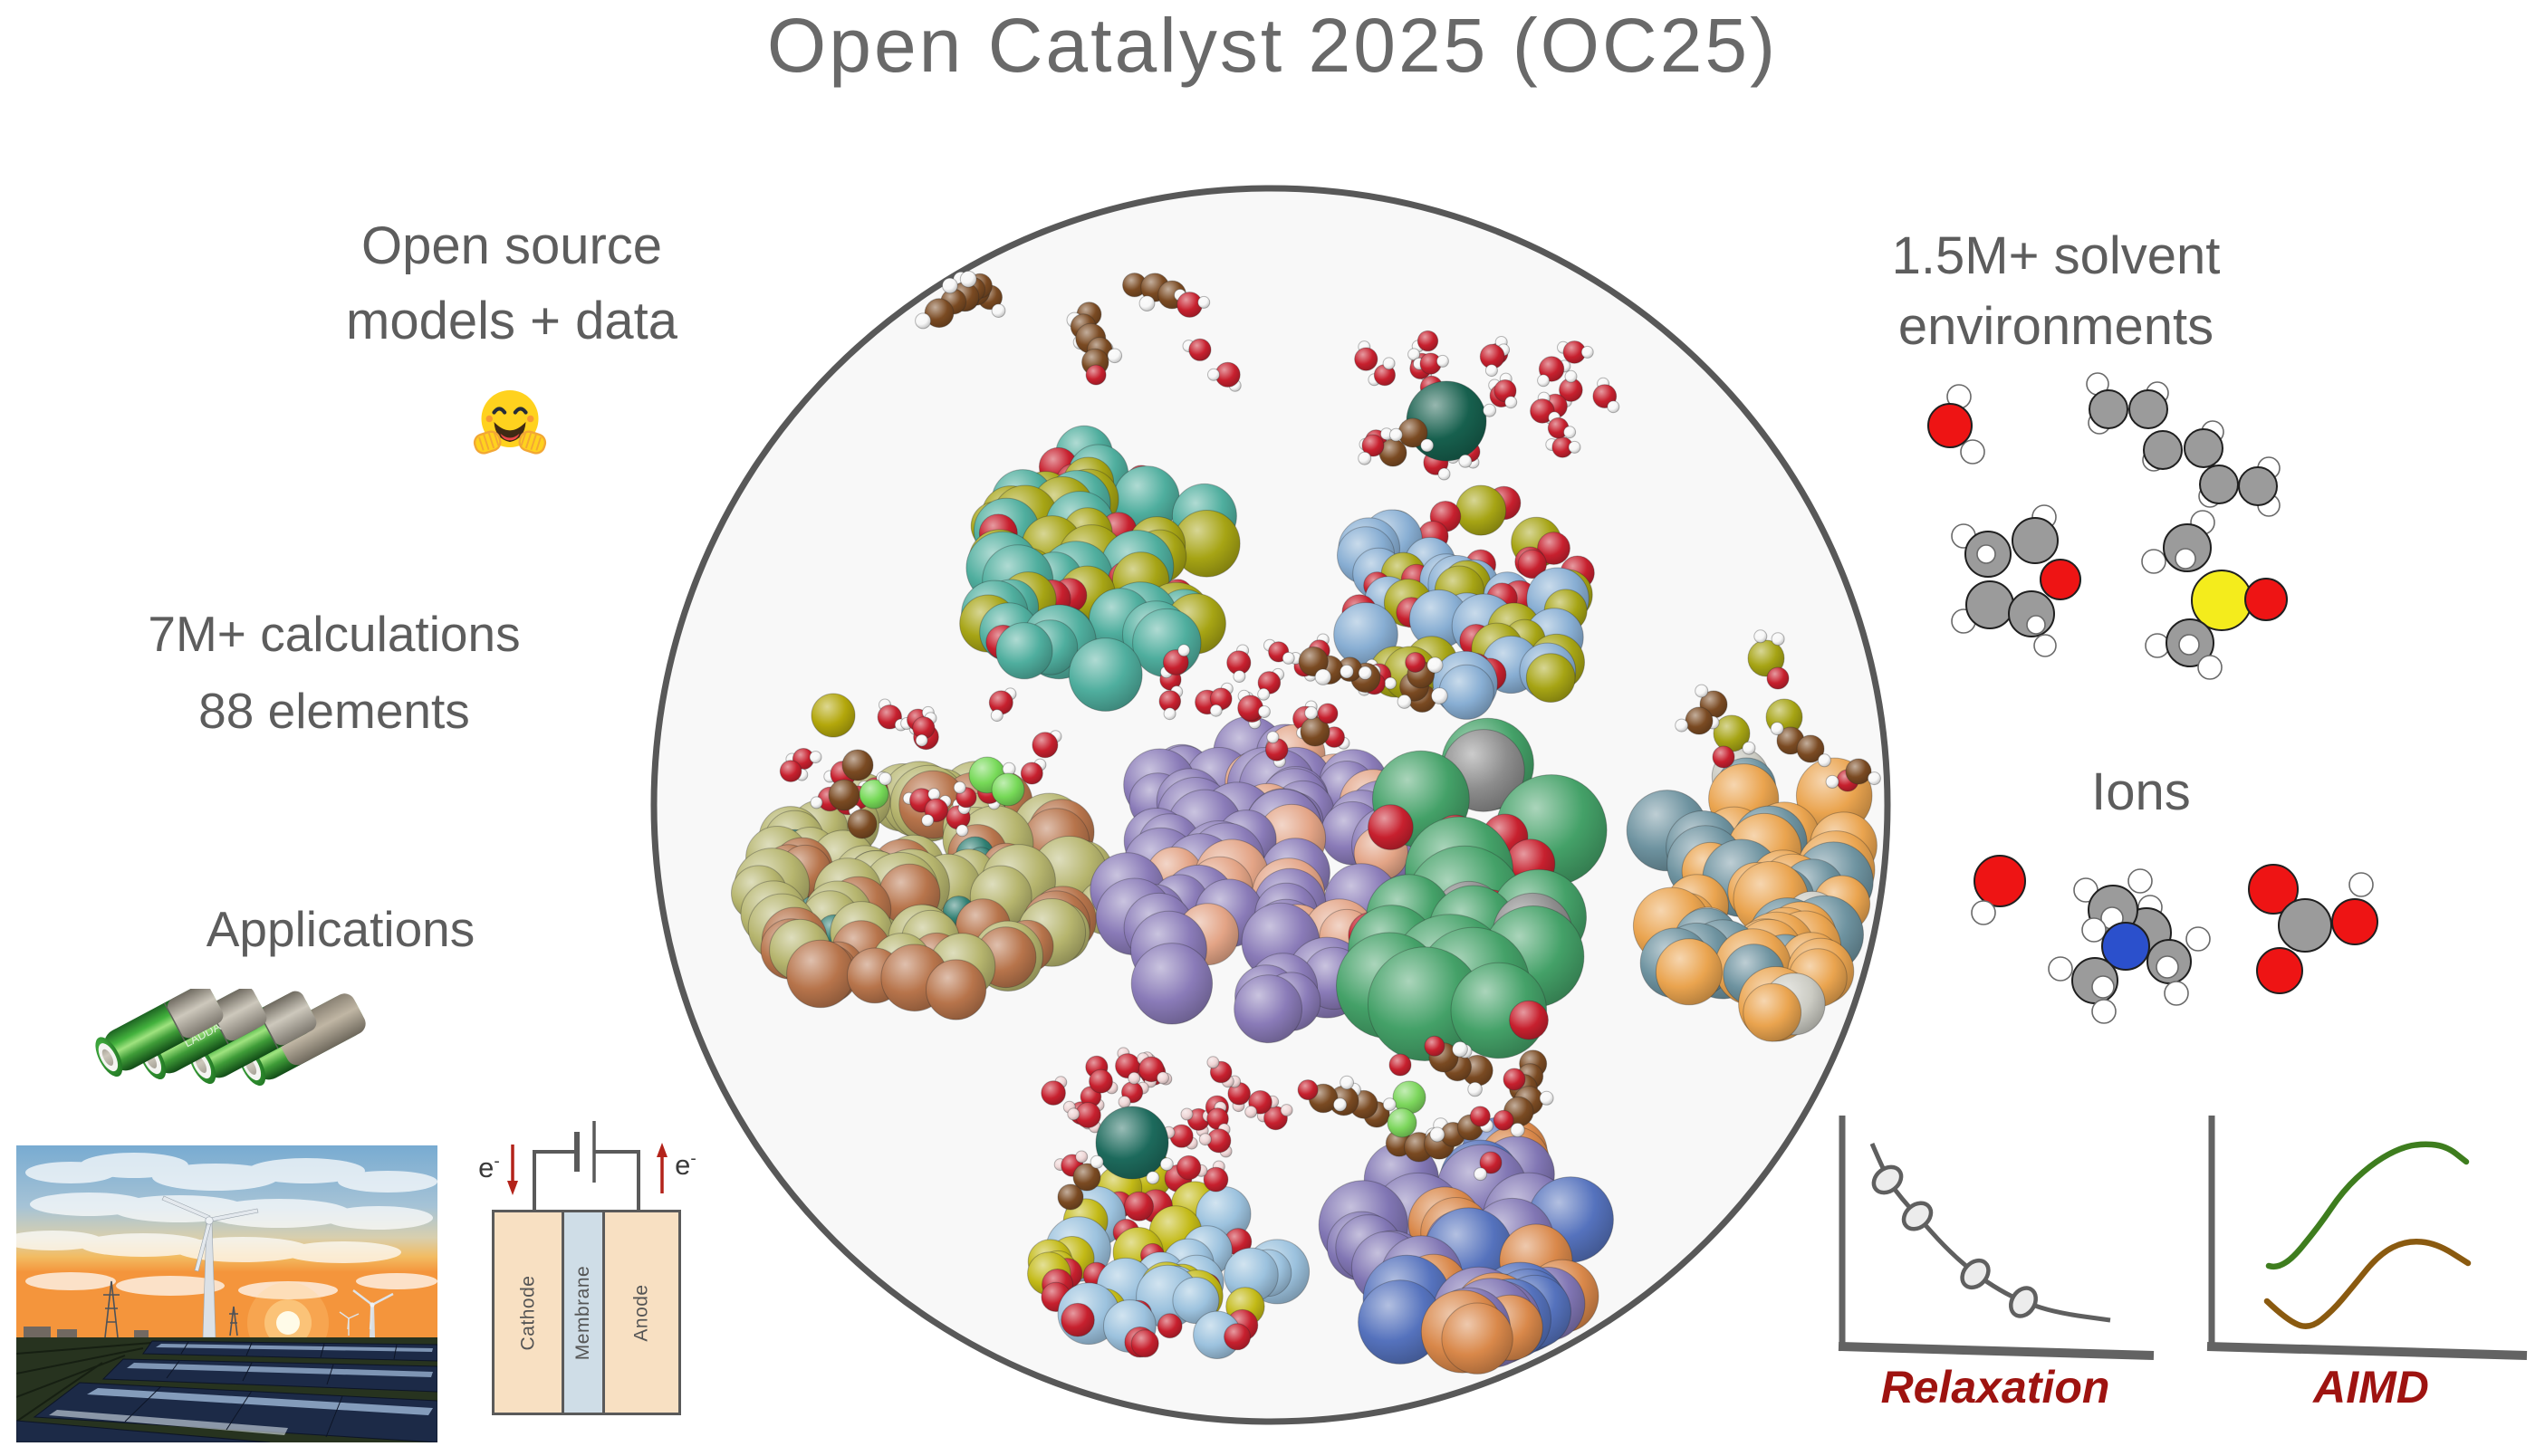  Describe the element at coordinates (87, 1332) in the screenshot. I see `distant-buildings` at that location.